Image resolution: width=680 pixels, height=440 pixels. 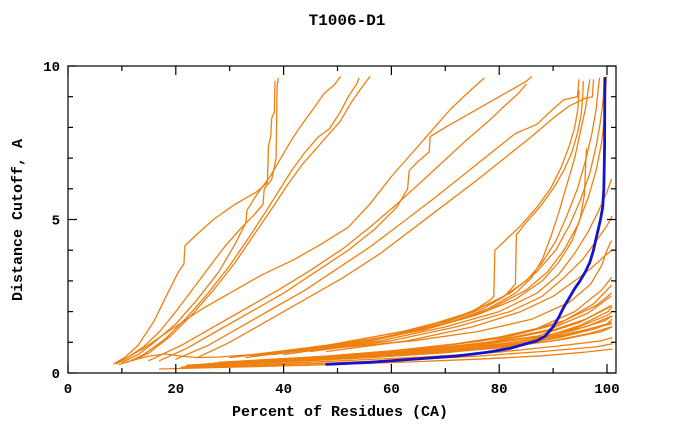 I want to click on chart-title: T1006-D1, so click(x=347, y=21).